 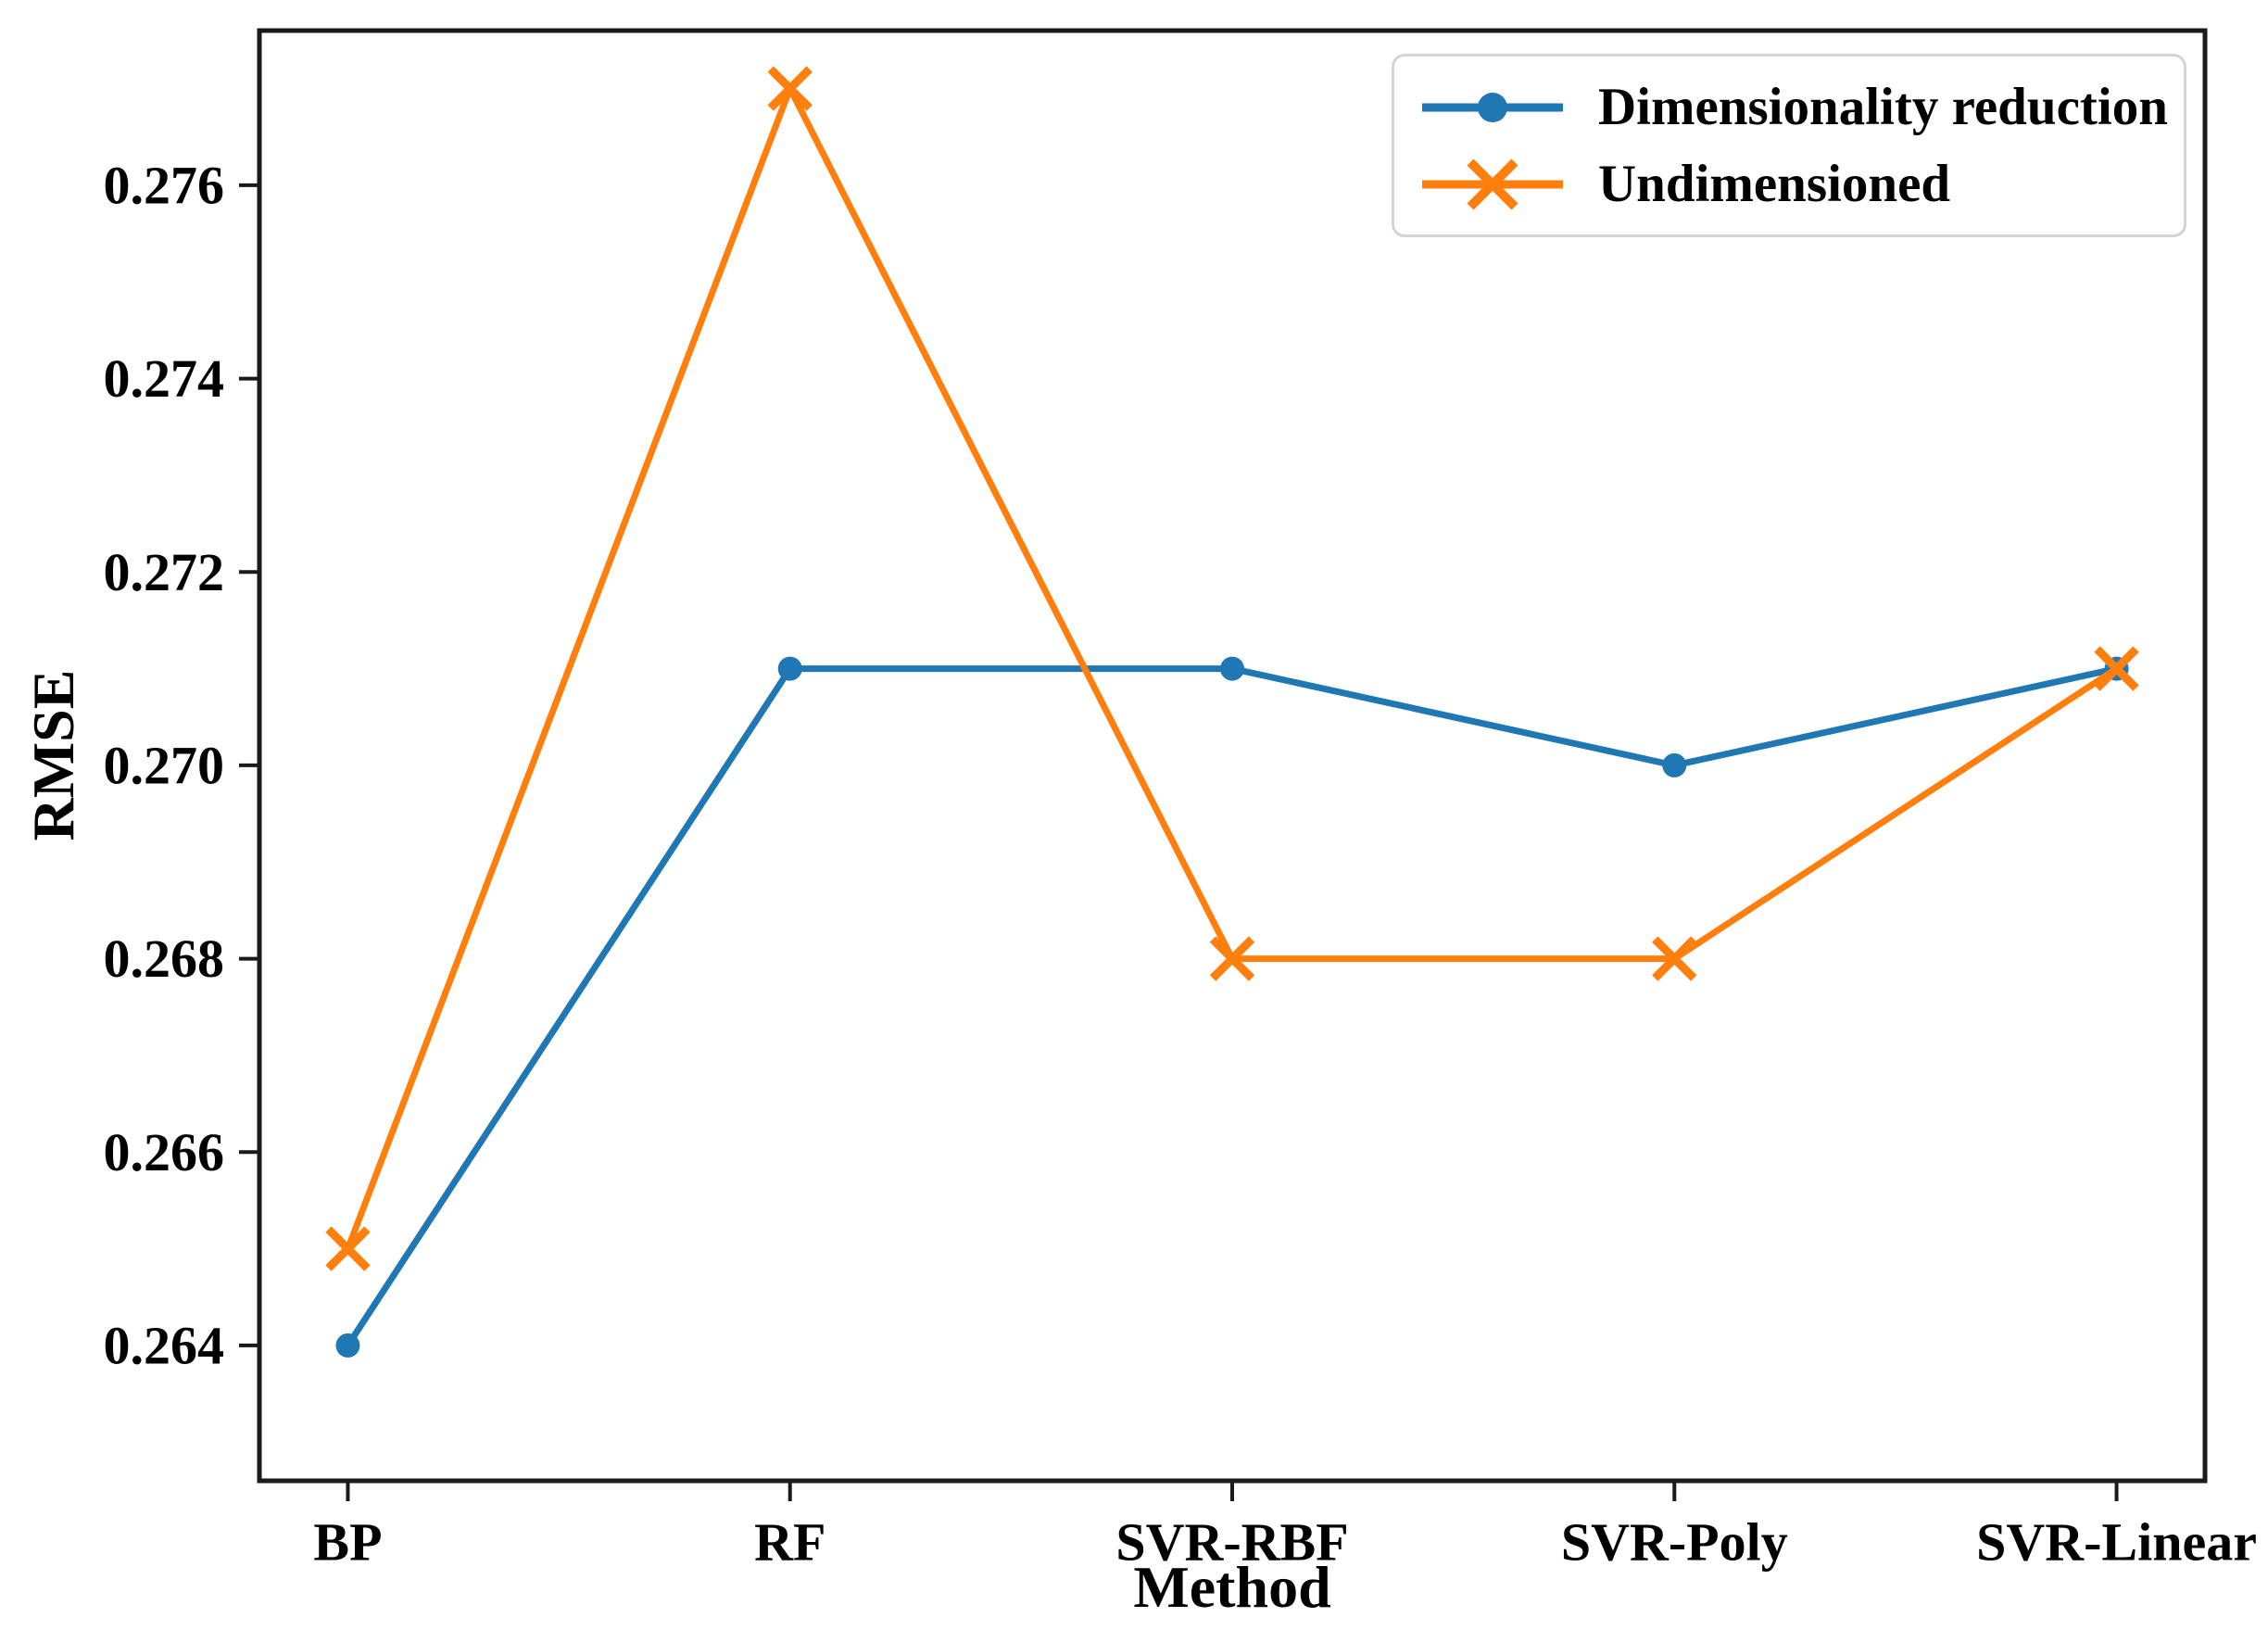 What do you see at coordinates (1883, 107) in the screenshot?
I see `legend-label: Dimensionality reduction` at bounding box center [1883, 107].